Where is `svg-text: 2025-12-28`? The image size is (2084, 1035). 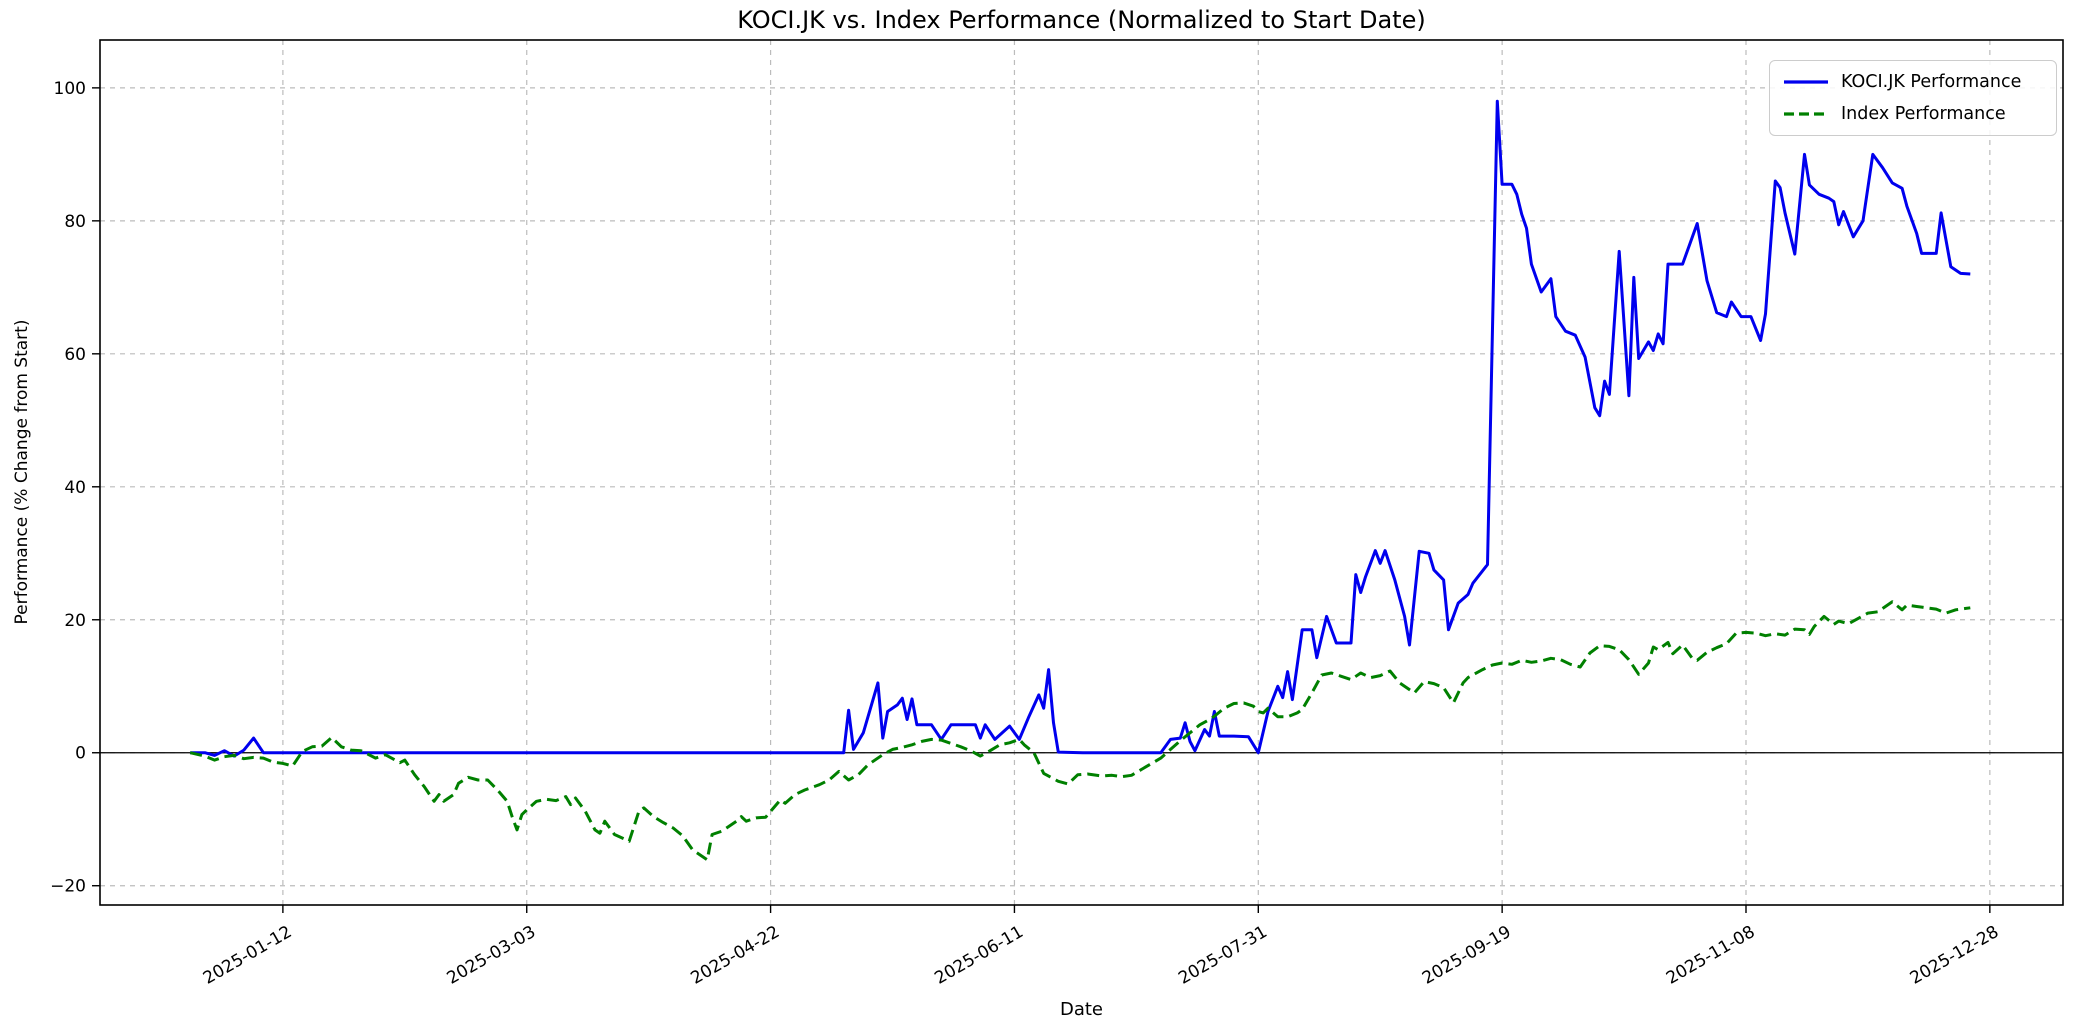
svg-text: 2025-12-28 is located at coordinates (1955, 955).